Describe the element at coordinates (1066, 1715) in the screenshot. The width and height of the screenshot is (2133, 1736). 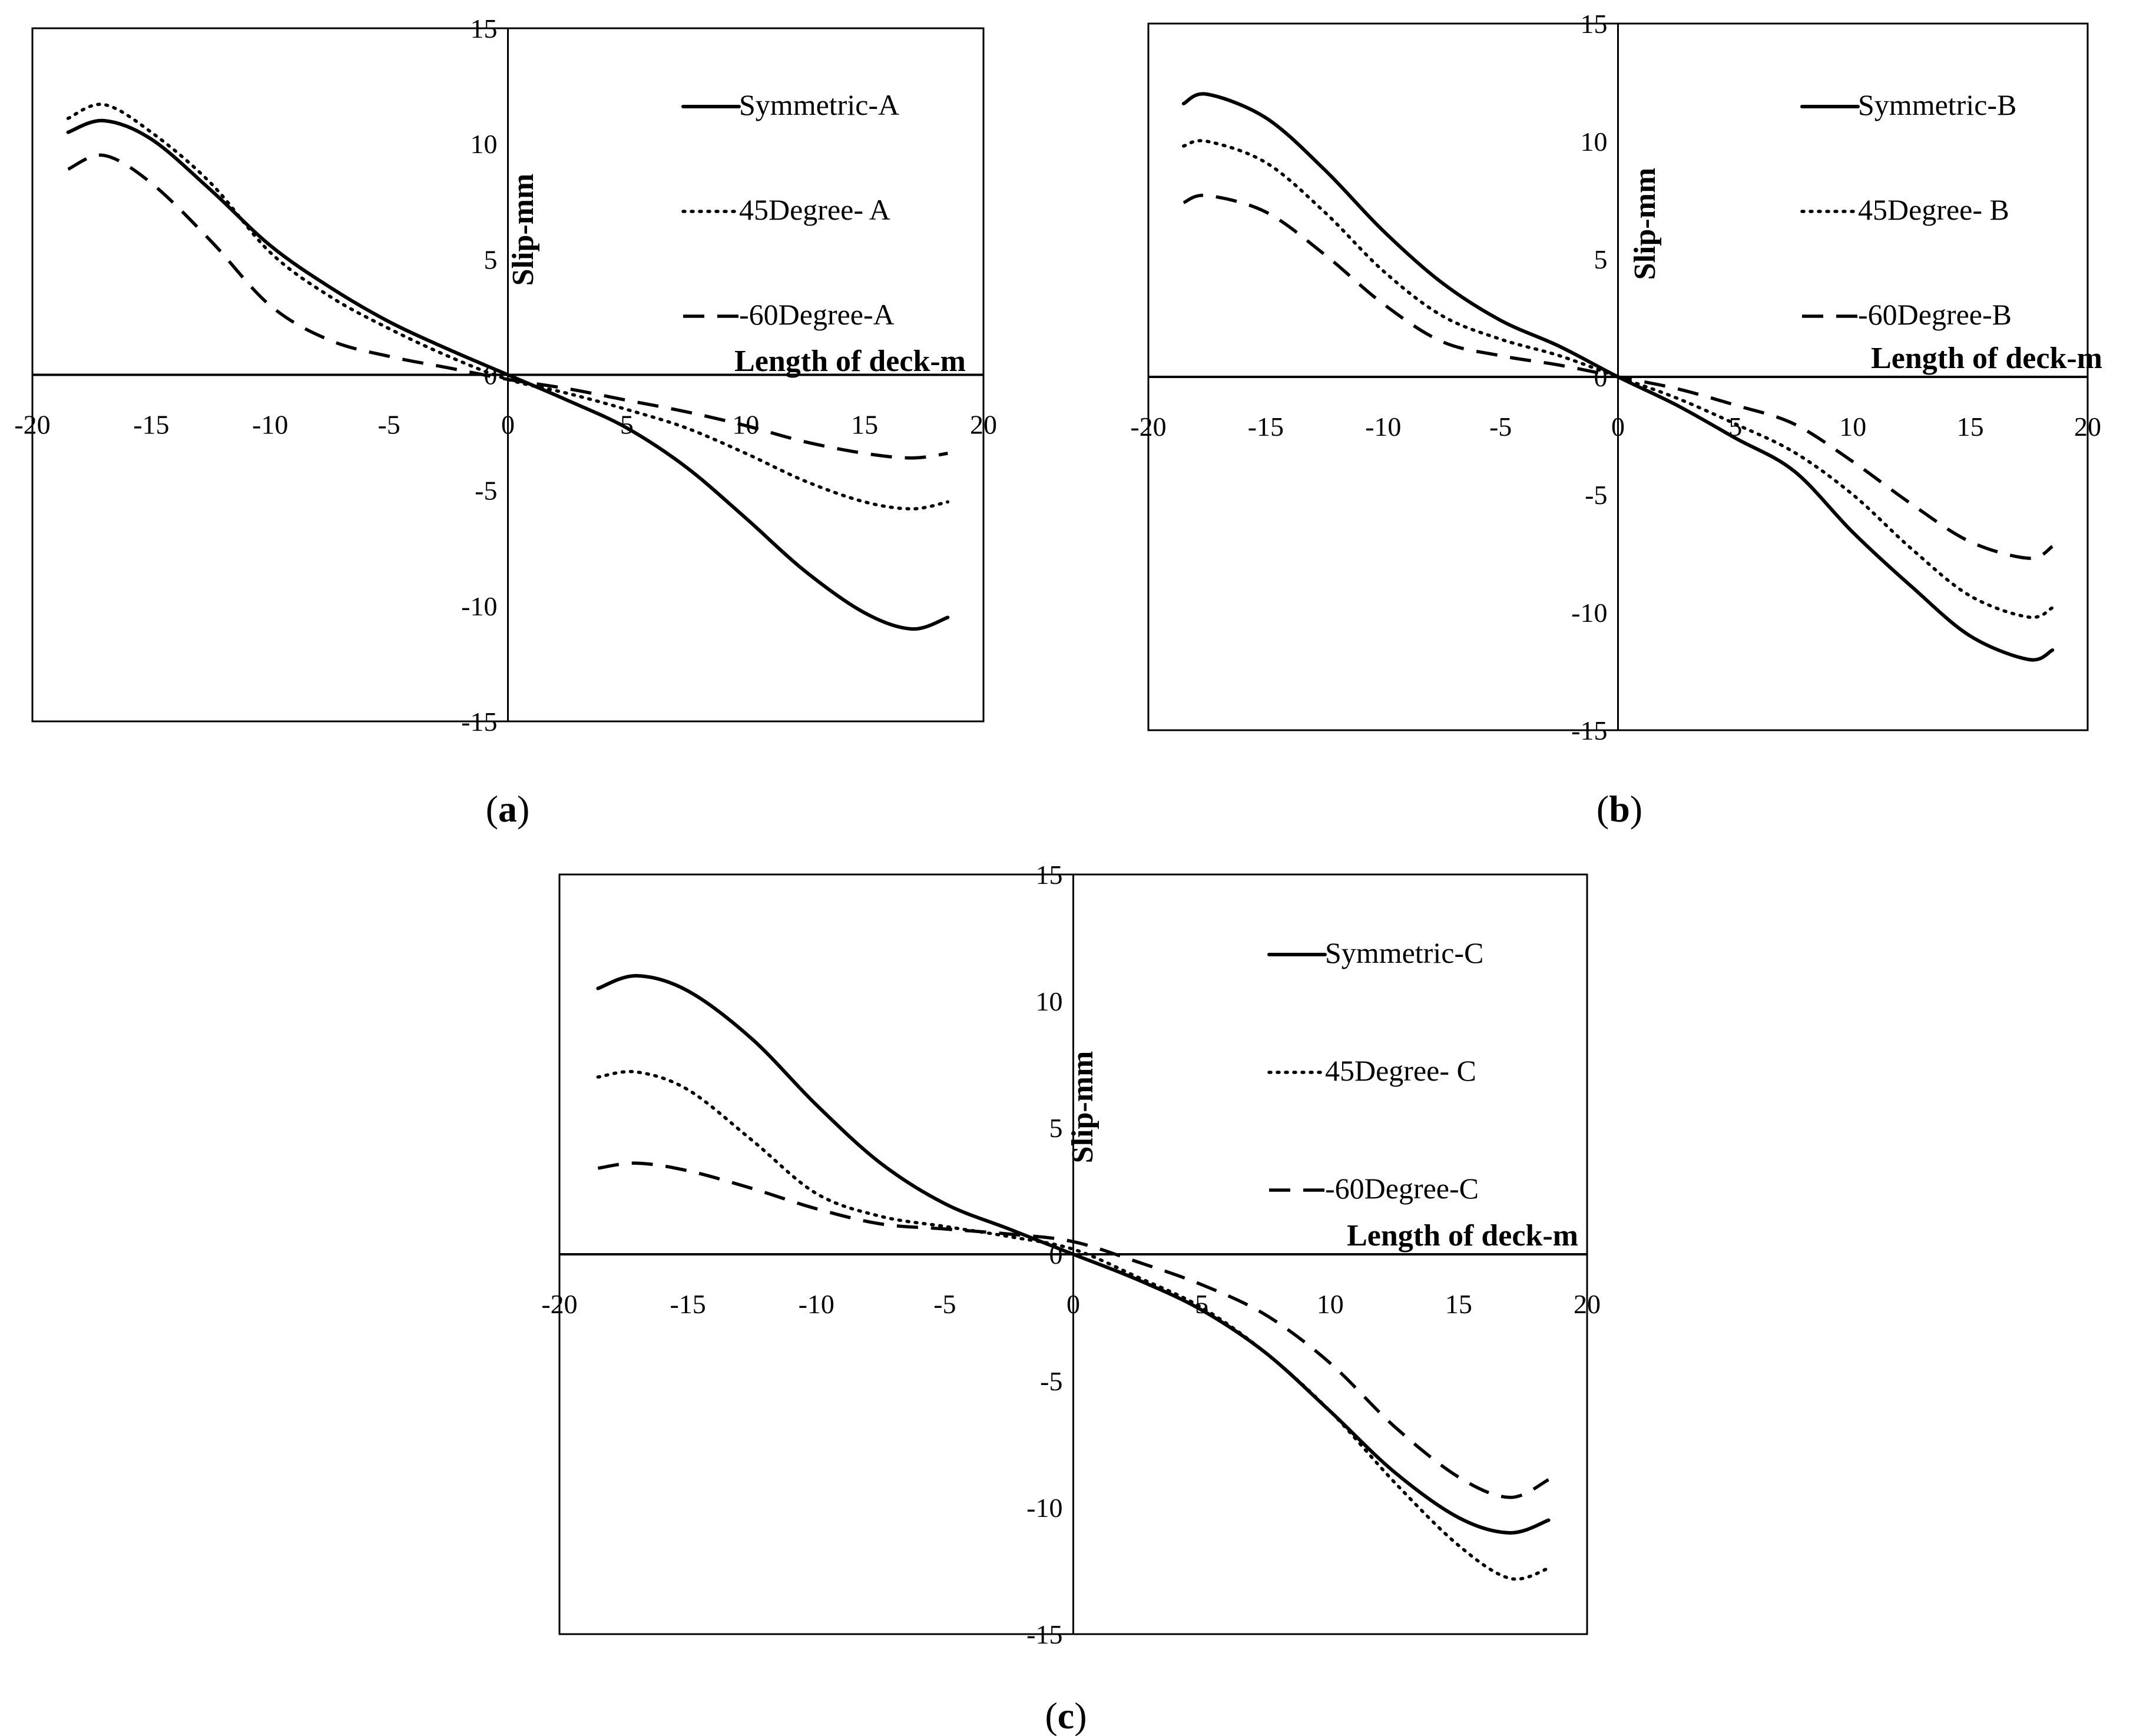
I see `panel-label: (c)` at that location.